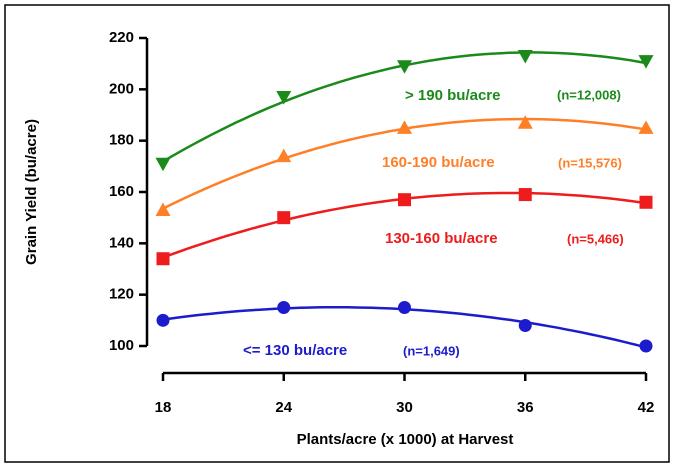 This screenshot has height=468, width=675. What do you see at coordinates (404, 407) in the screenshot?
I see `x-tick-label: 30` at bounding box center [404, 407].